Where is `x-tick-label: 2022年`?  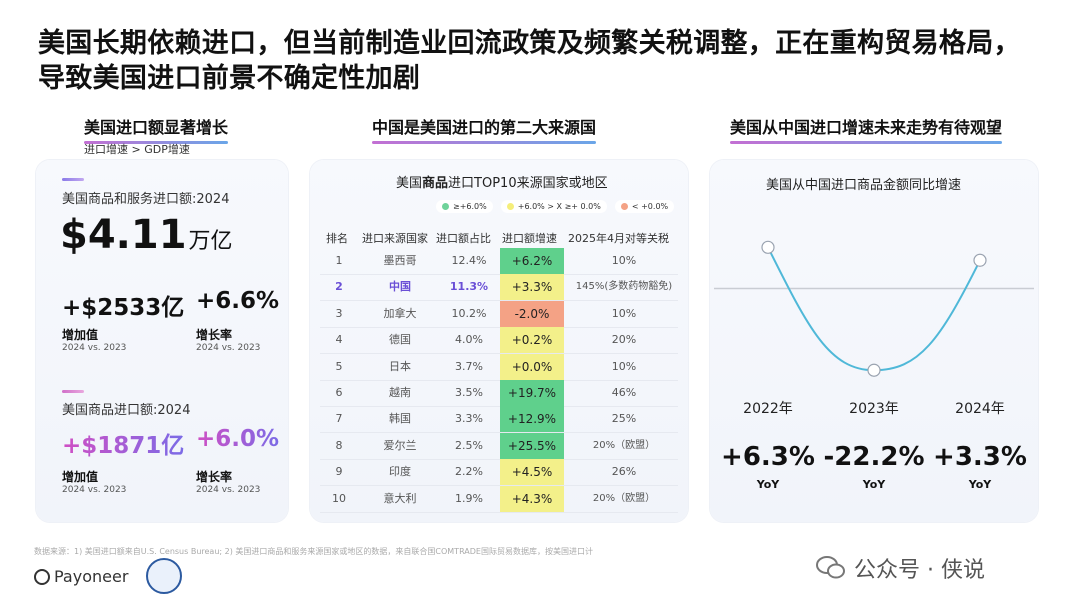
x-tick-label: 2022年 is located at coordinates (768, 409).